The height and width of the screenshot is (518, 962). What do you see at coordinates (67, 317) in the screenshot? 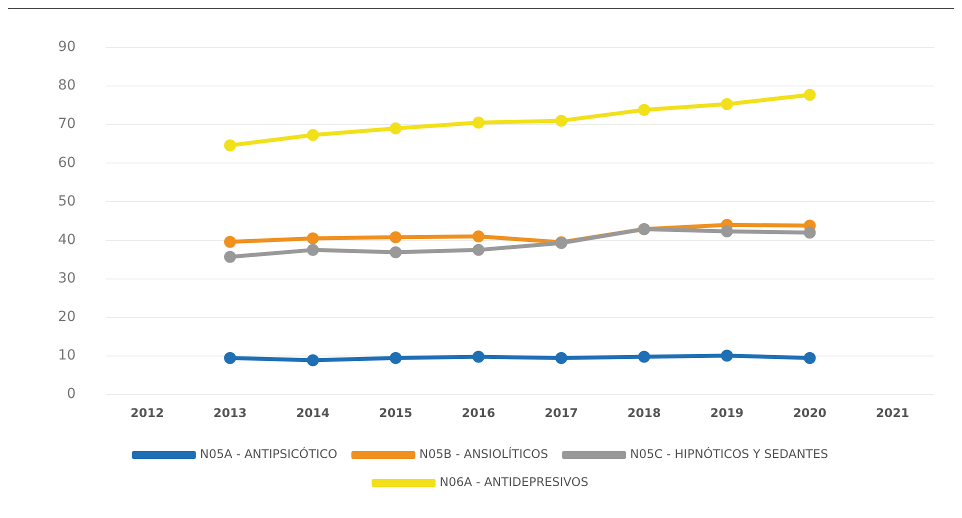
I see `y-tick-label: 20` at bounding box center [67, 317].